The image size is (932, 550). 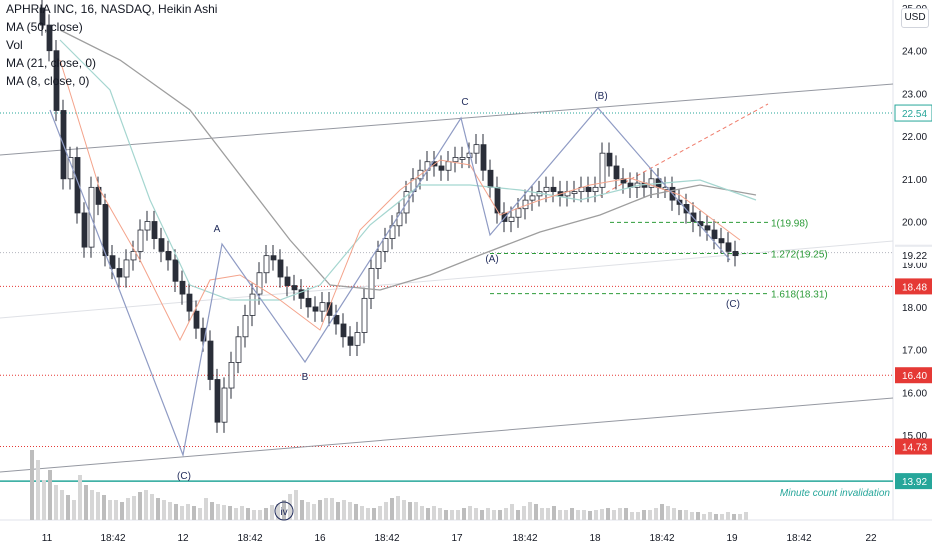 I want to click on fib-level-label: 1(19.98), so click(x=789, y=223).